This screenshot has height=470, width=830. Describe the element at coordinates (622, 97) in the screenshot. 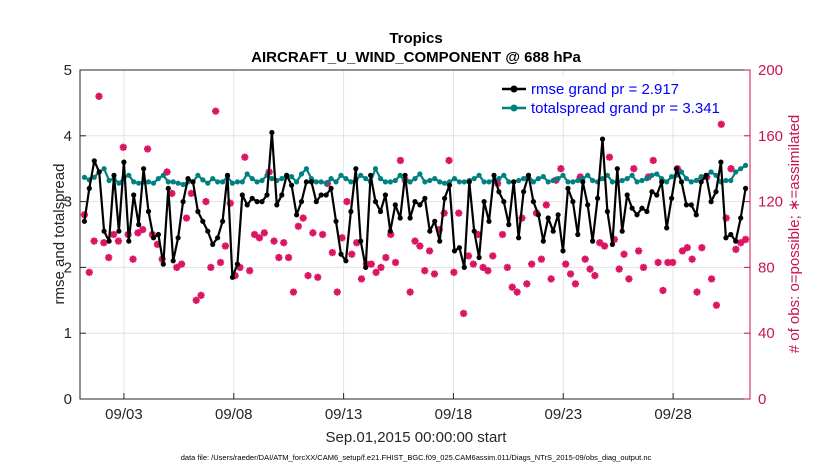

I see `legend-box` at that location.